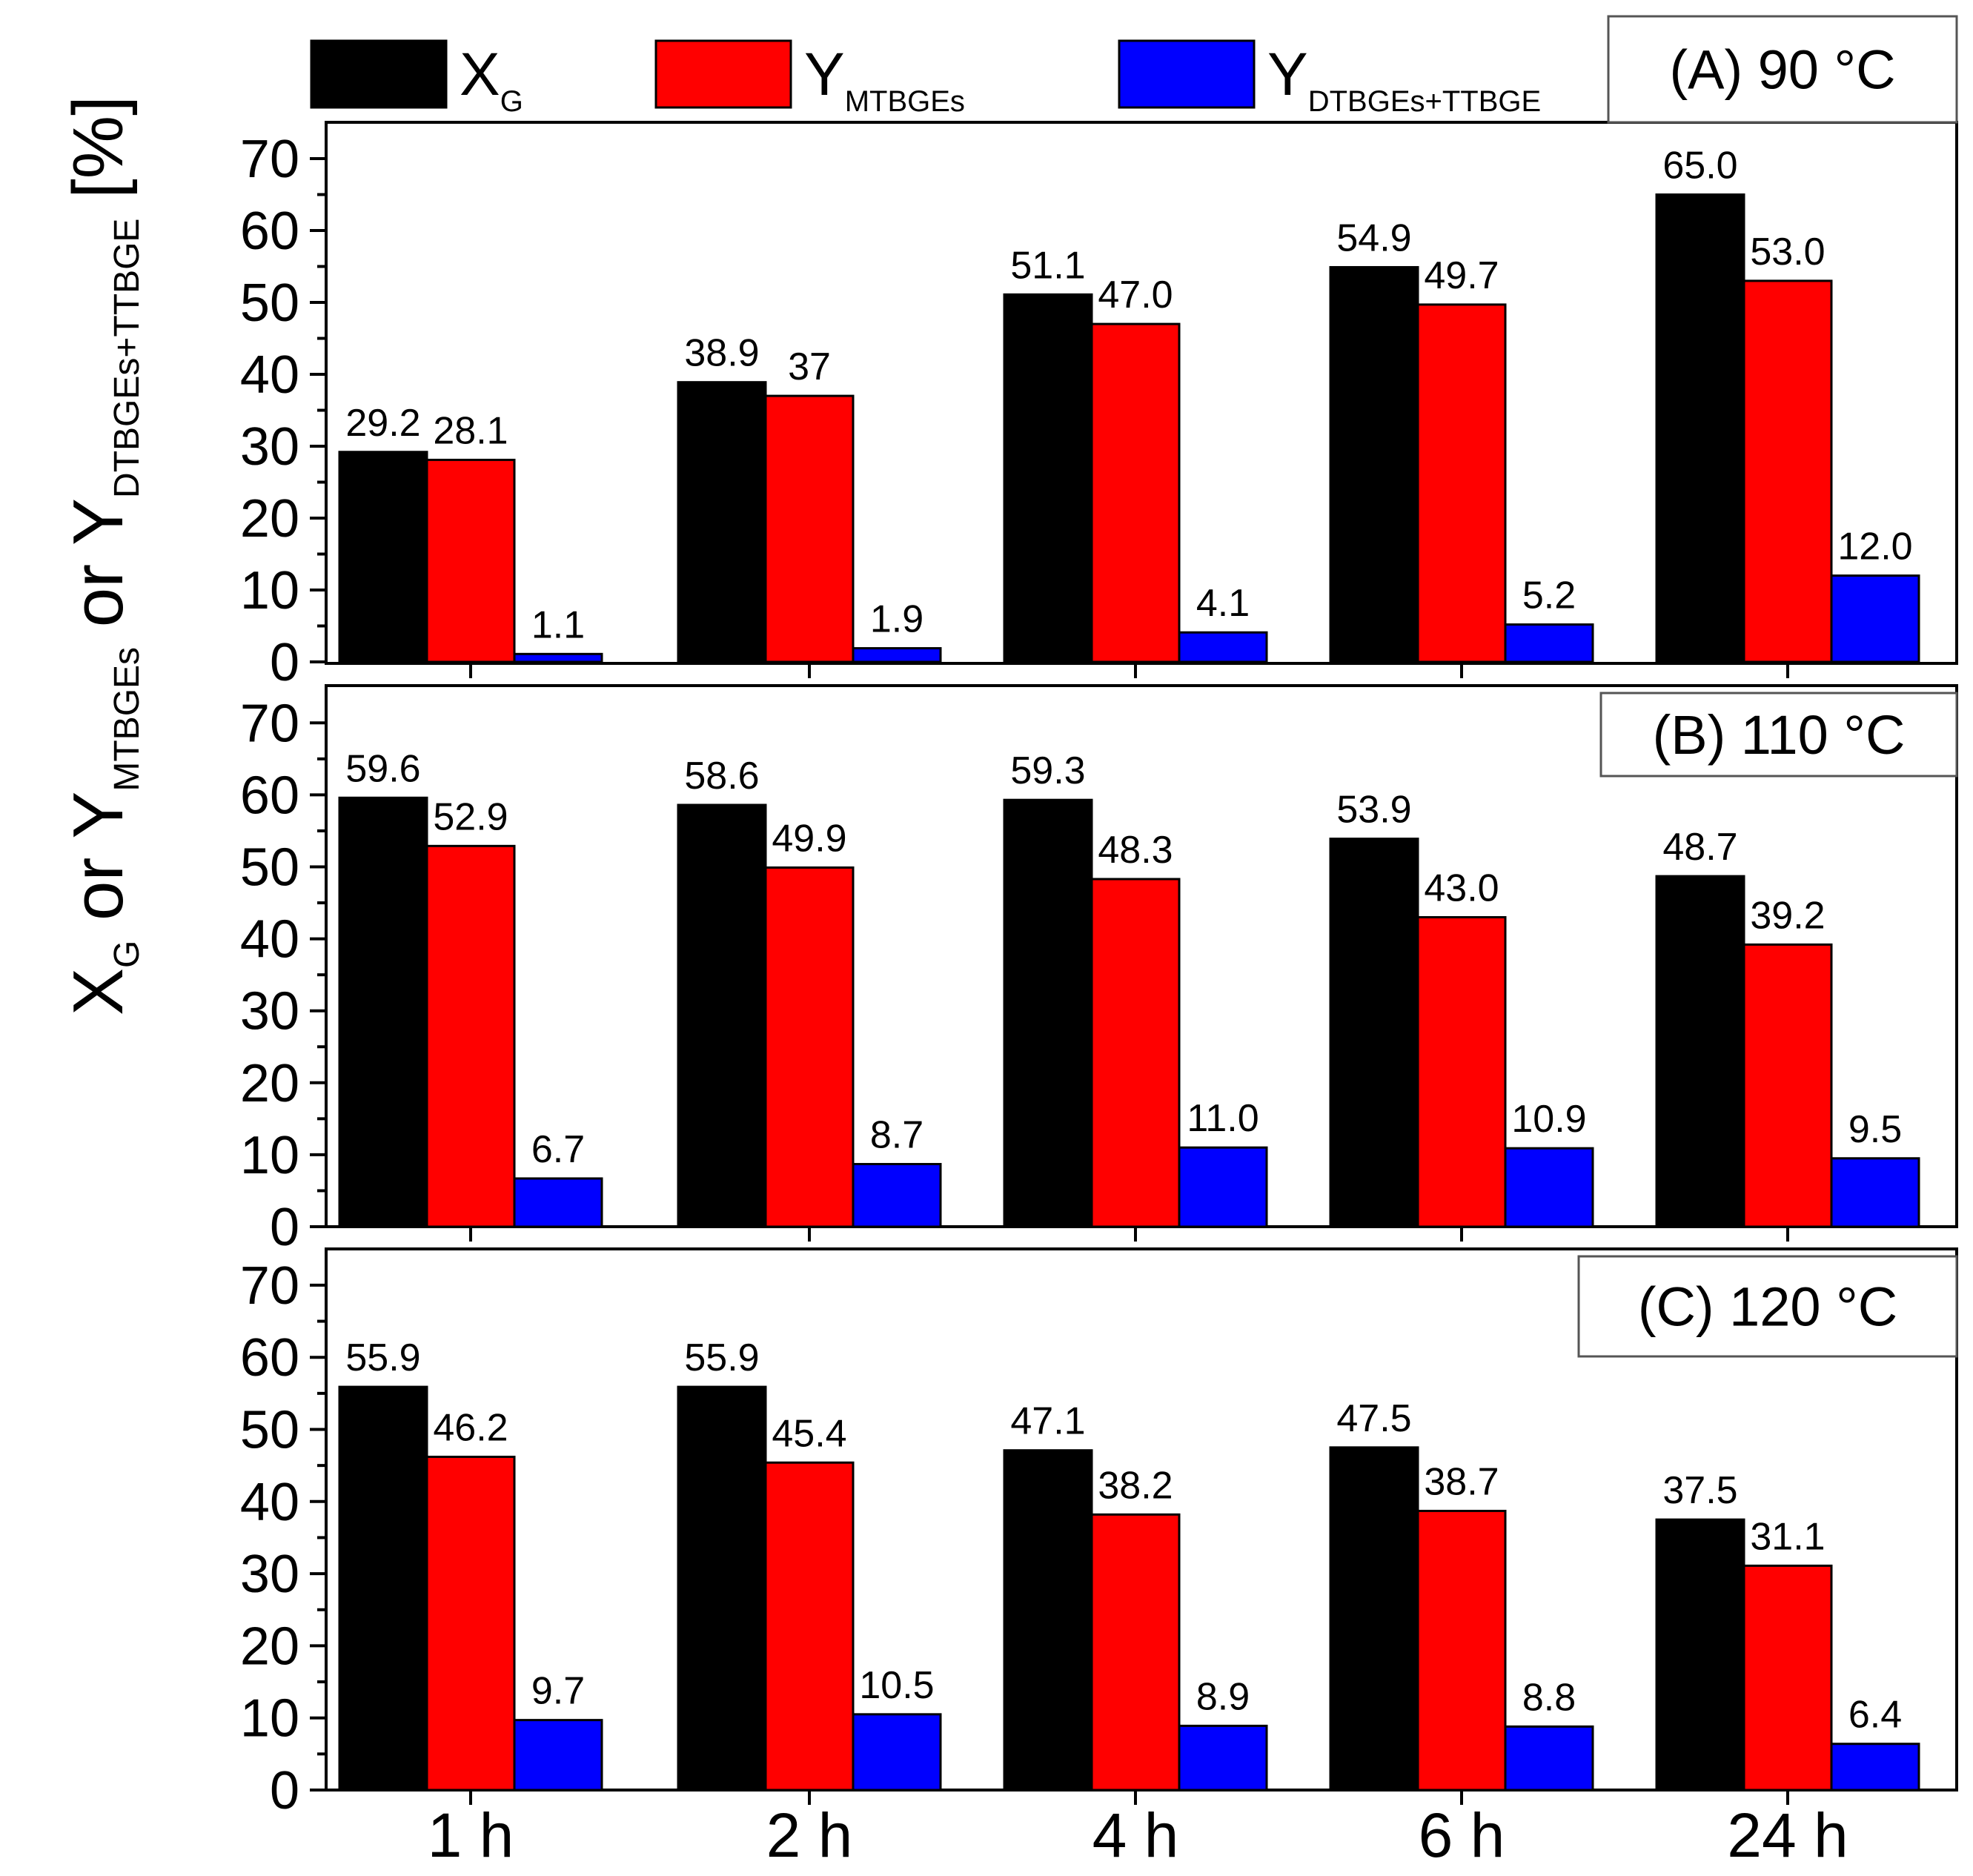 The image size is (1973, 1876). I want to click on panel-label: (C) 120 °C, so click(1767, 1307).